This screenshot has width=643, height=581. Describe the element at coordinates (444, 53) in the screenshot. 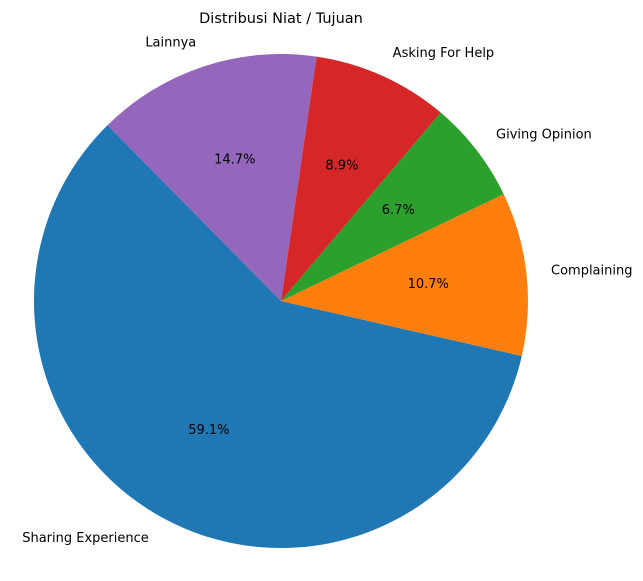

I see `category-label-asking-for-help: Asking For Help` at that location.